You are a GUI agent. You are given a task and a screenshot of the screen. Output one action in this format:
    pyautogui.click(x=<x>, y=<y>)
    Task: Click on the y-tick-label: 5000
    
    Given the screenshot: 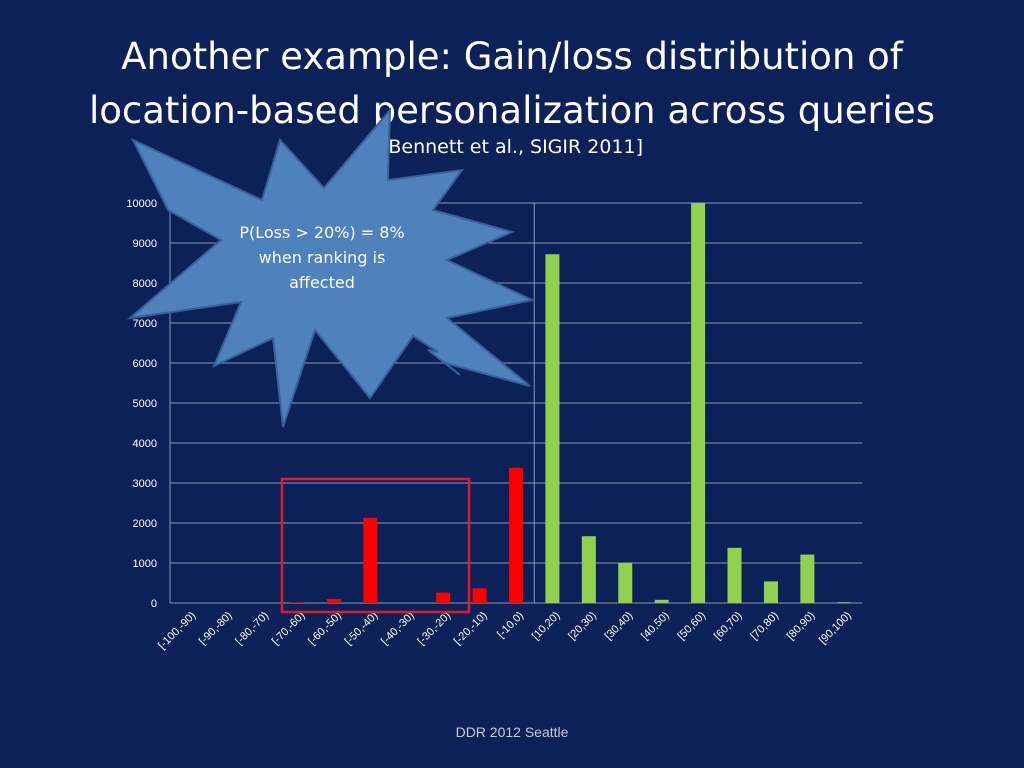 What is the action you would take?
    pyautogui.click(x=145, y=404)
    